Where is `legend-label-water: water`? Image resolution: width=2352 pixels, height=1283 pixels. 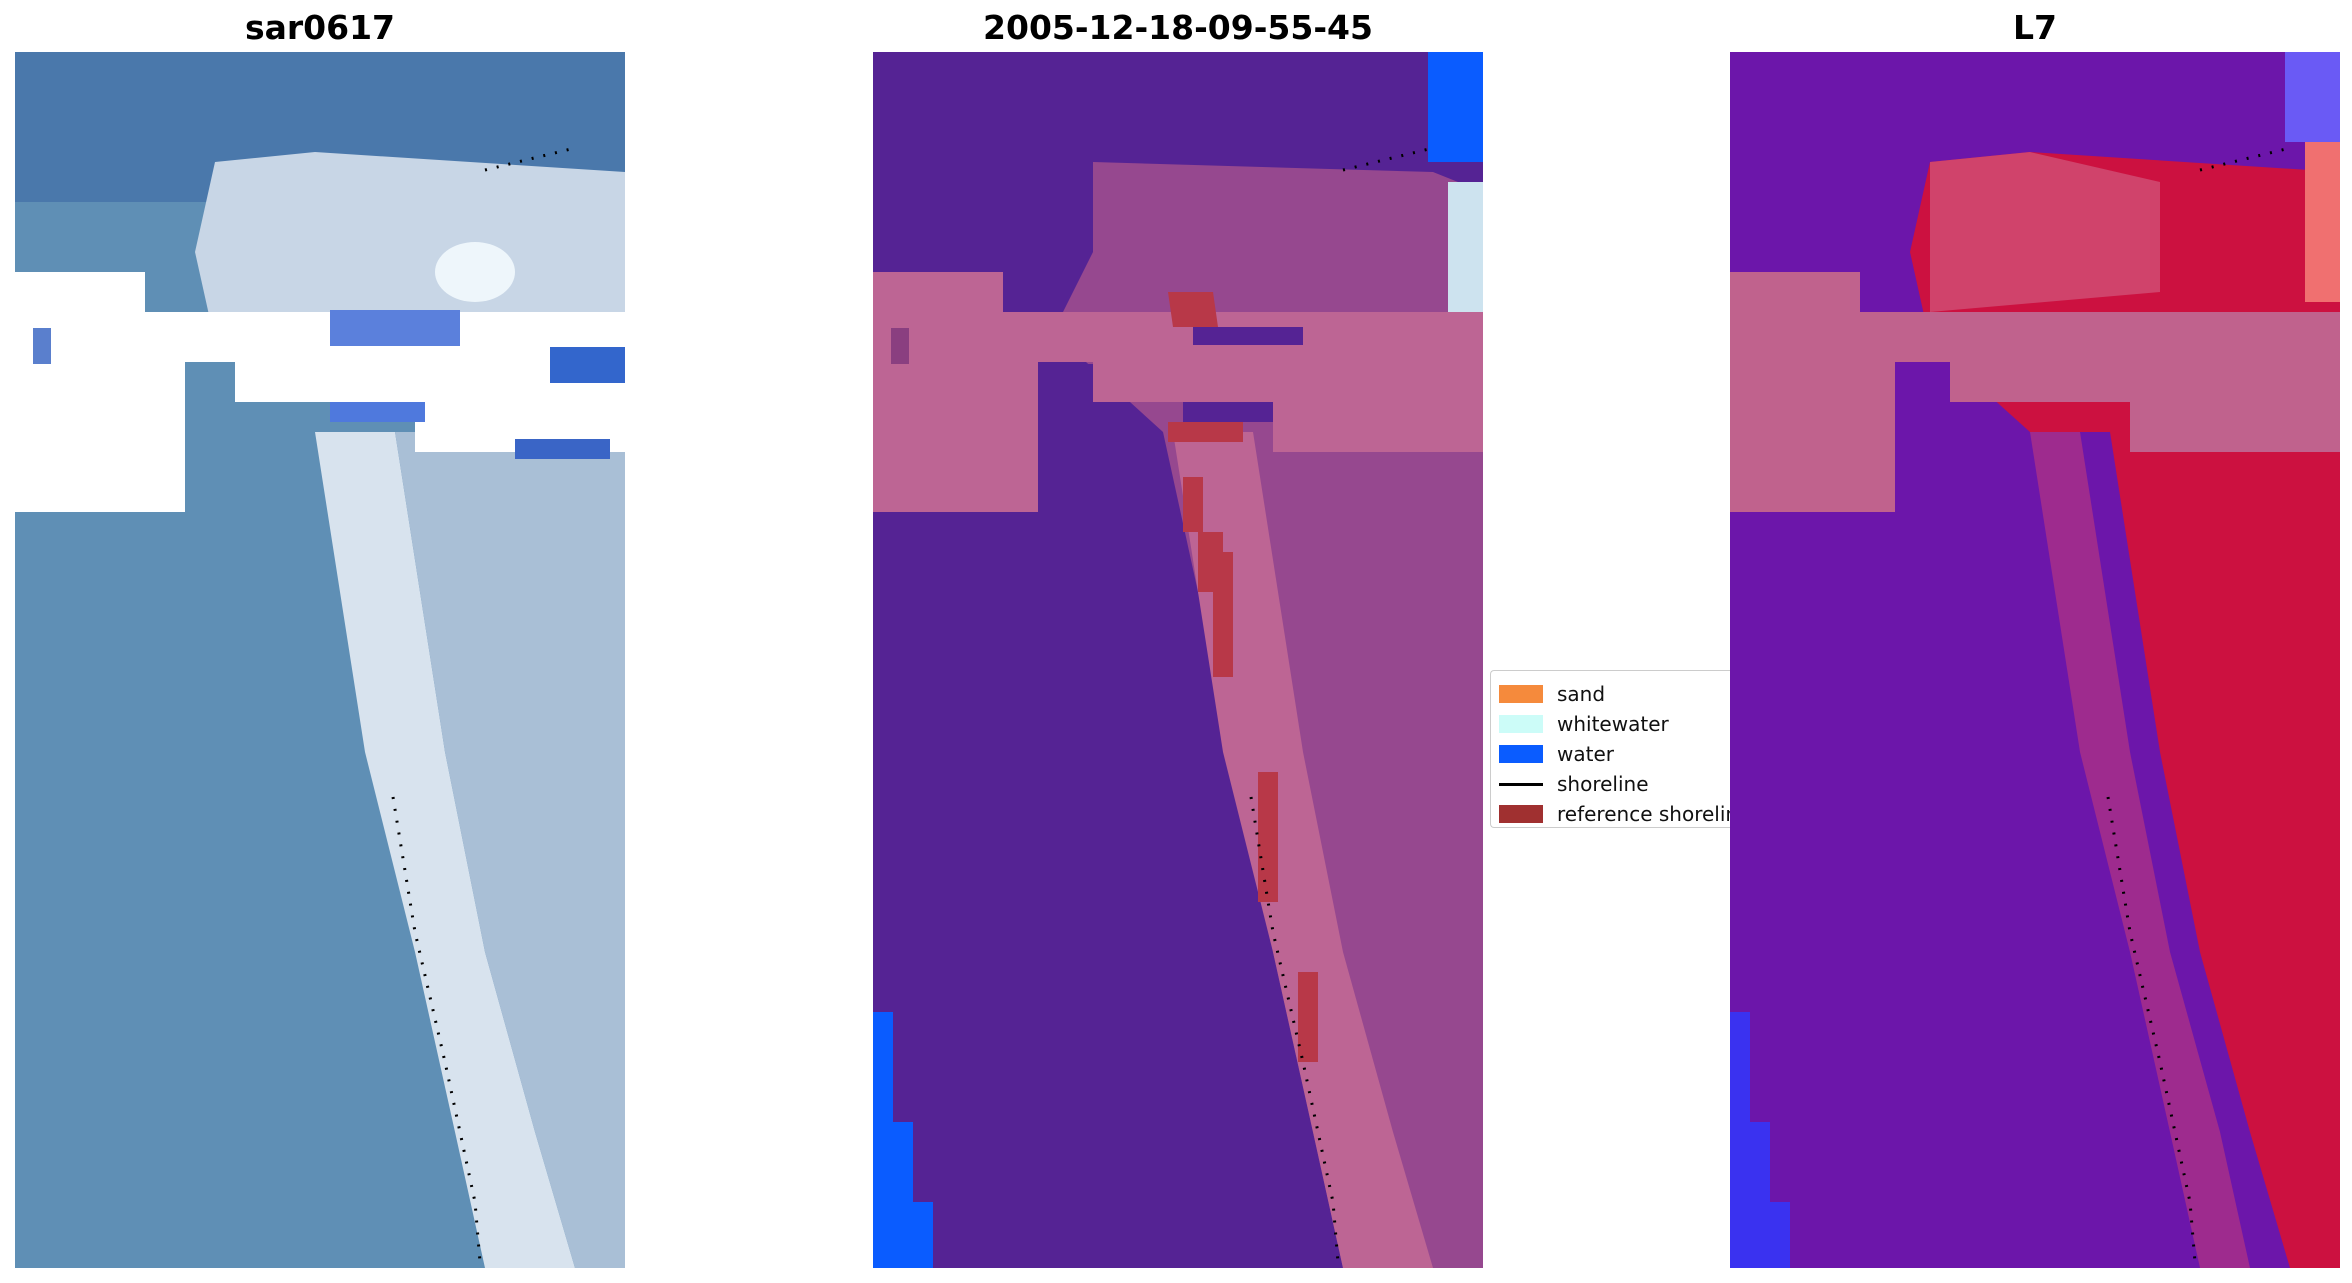 legend-label-water: water is located at coordinates (1585, 754).